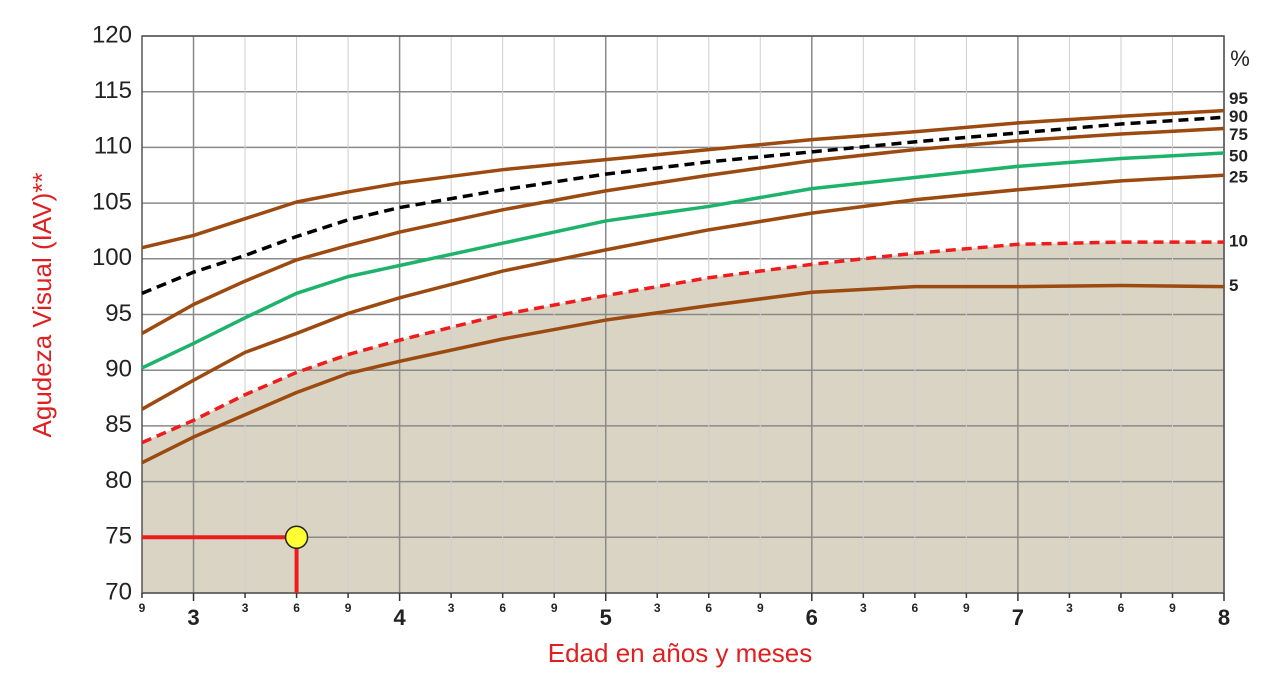  Describe the element at coordinates (1238, 155) in the screenshot. I see `series-label: 50` at that location.